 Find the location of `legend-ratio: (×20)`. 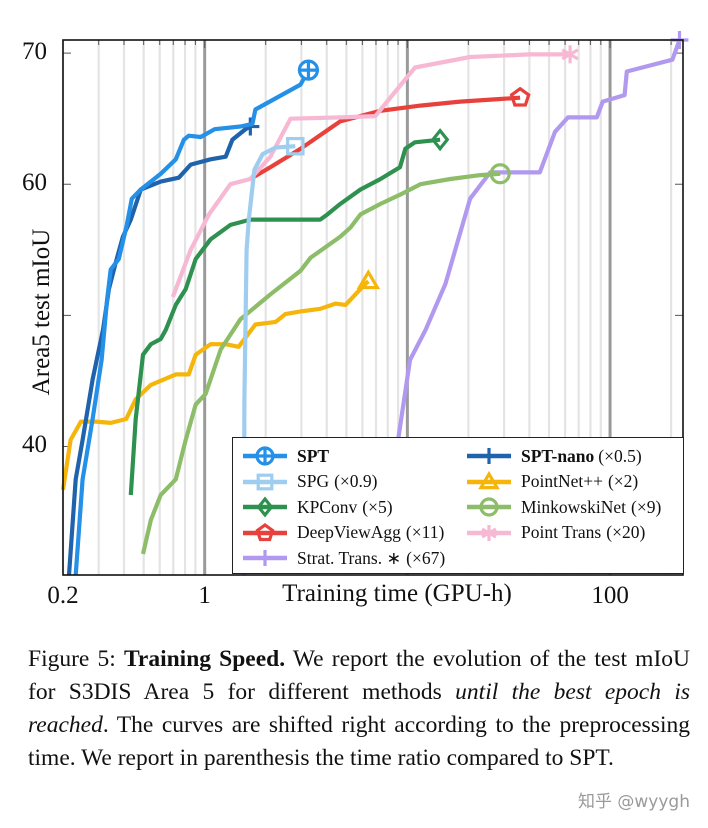

legend-ratio: (×20) is located at coordinates (626, 532).